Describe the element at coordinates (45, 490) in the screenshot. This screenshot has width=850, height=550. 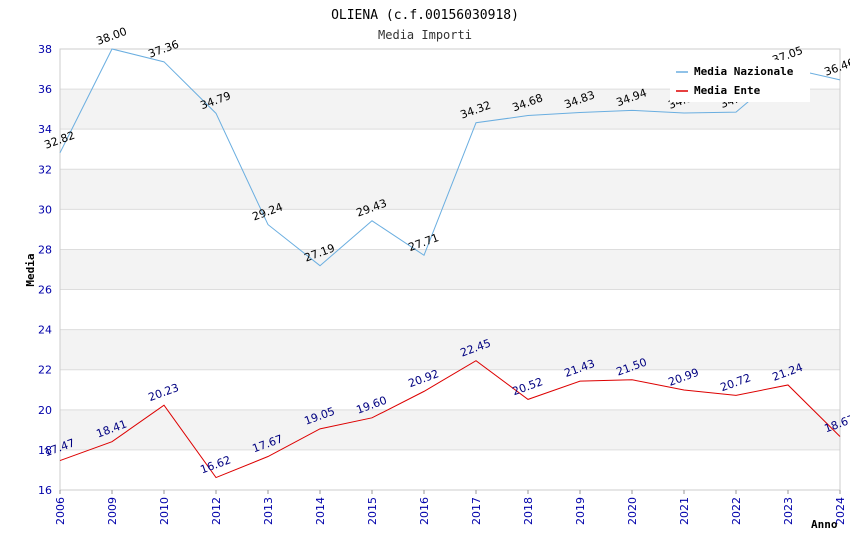
I see `y-tick-label: 16` at that location.